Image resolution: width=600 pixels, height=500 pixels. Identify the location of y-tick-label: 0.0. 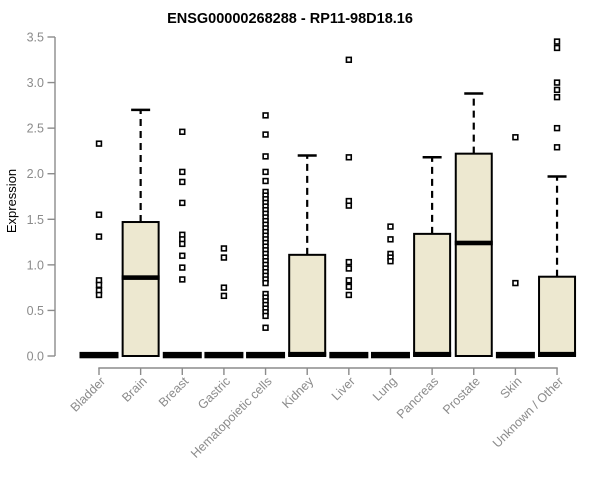
(35, 357).